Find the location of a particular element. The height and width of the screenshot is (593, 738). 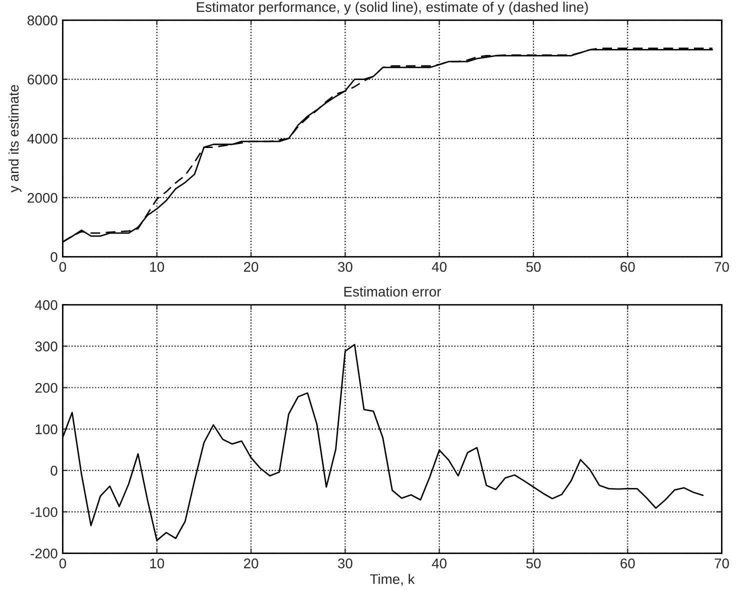

y-tick-label: 8000 is located at coordinates (43, 20).